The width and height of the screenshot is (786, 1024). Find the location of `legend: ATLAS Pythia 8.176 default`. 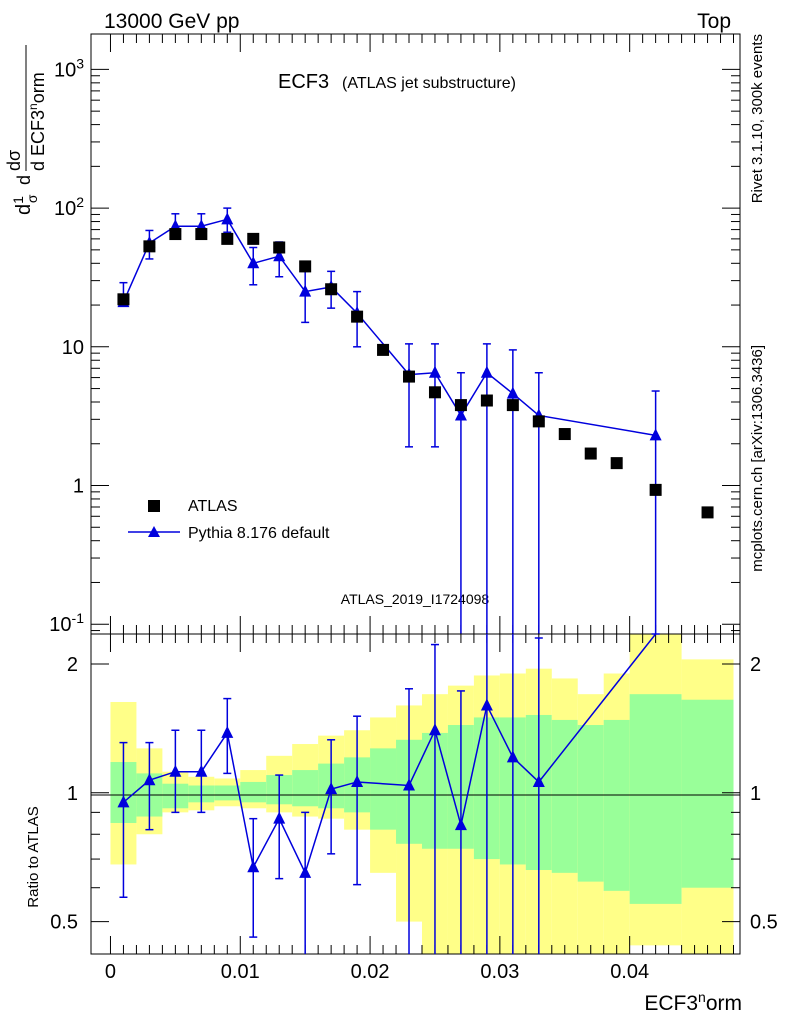

legend: ATLAS Pythia 8.176 default is located at coordinates (229, 520).